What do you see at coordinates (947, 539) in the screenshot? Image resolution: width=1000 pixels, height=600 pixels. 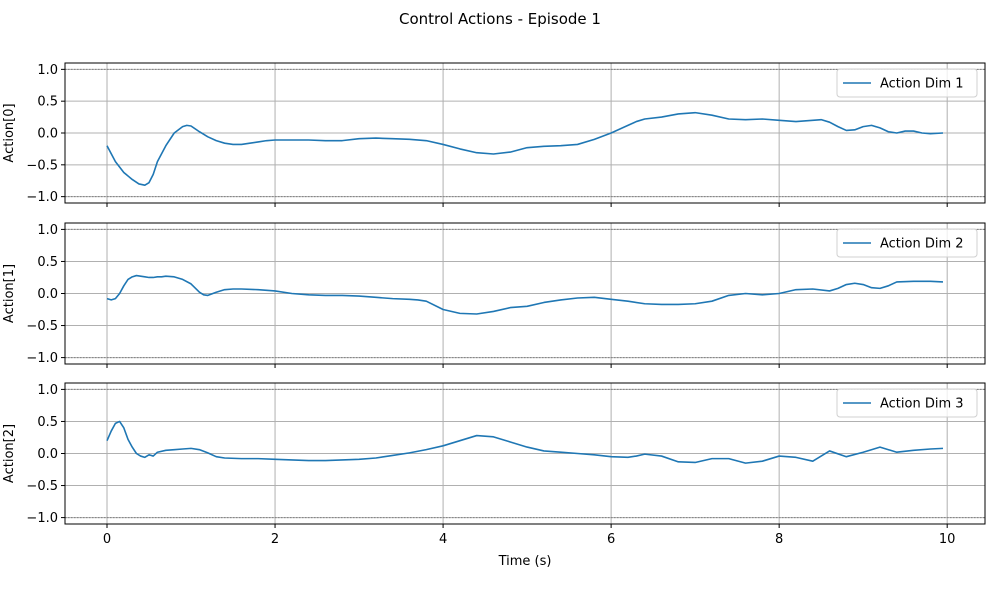 I see `x-tick-label: 10` at bounding box center [947, 539].